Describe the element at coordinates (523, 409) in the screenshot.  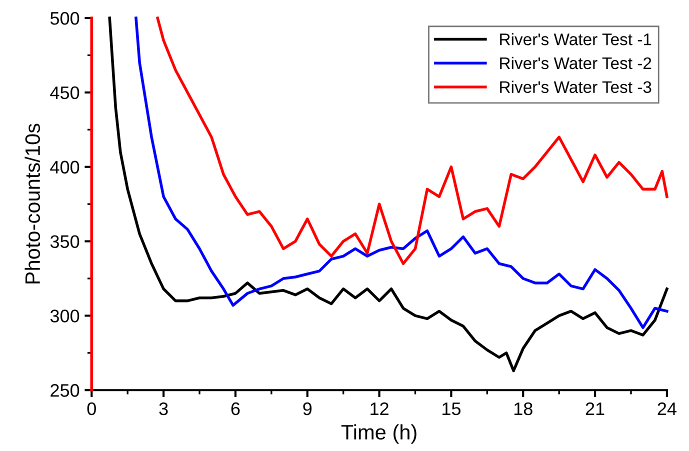
I see `x-tick-label: 18` at that location.